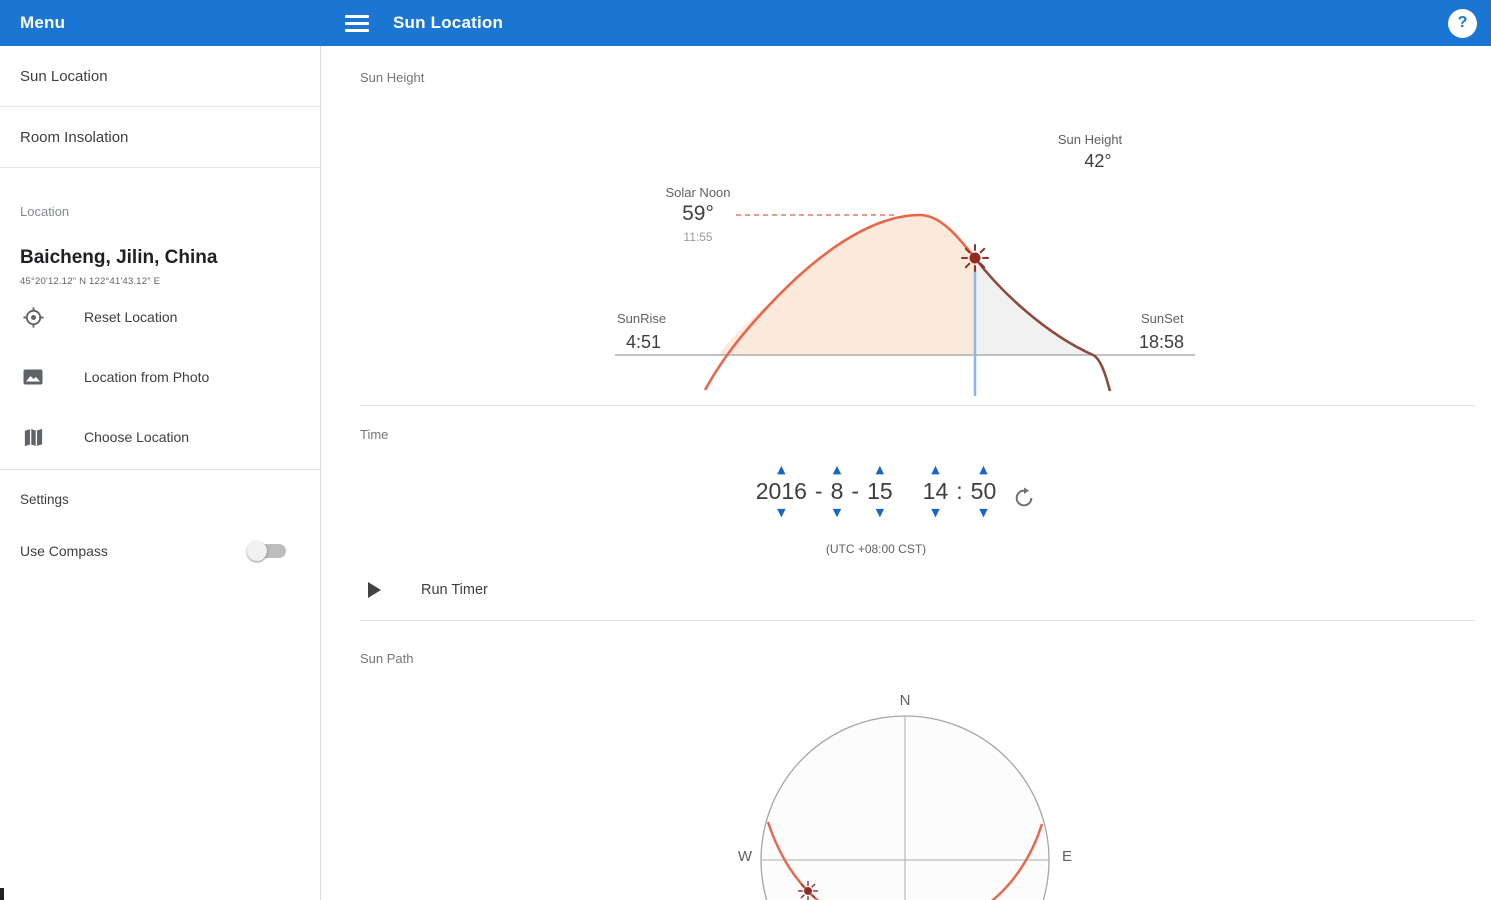  What do you see at coordinates (880, 469) in the screenshot?
I see `day-up-arrow: ▲` at bounding box center [880, 469].